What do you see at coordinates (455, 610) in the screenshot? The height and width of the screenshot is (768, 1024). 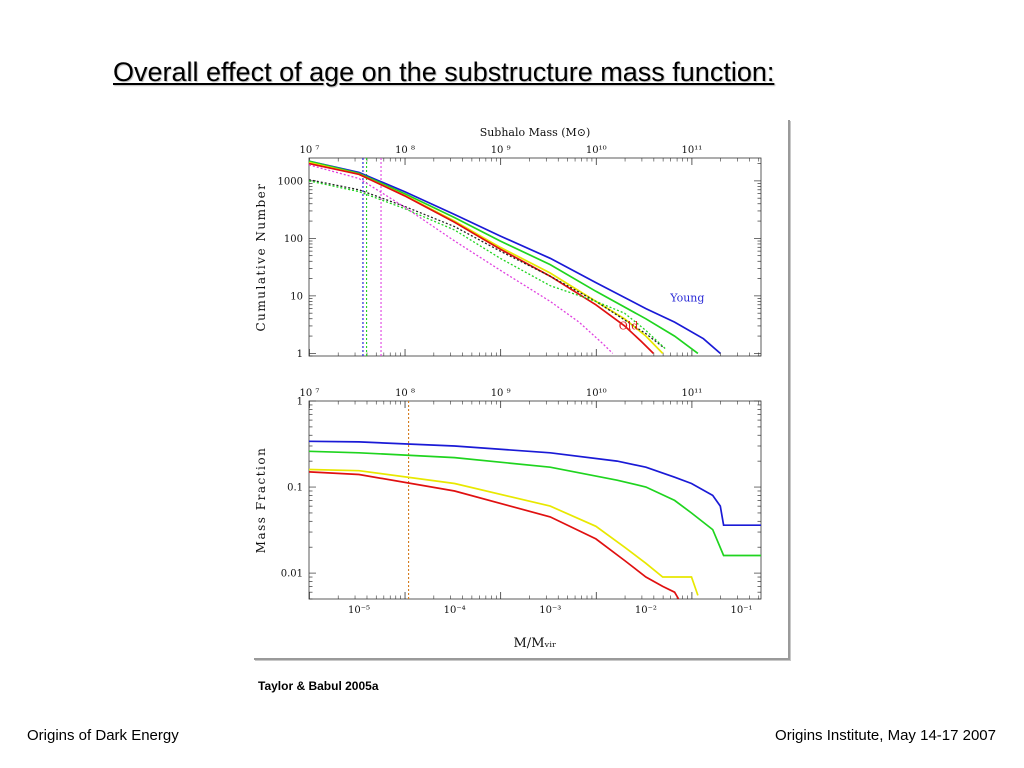 I see `x-tick-label: 10⁻⁴` at bounding box center [455, 610].